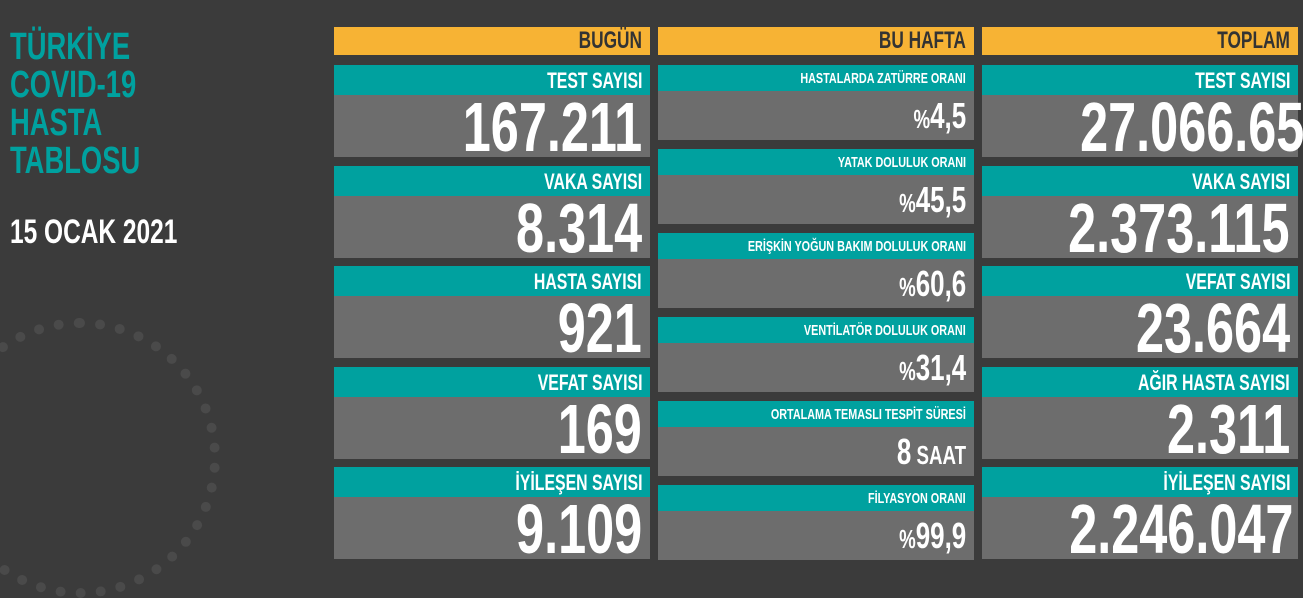 The image size is (1303, 598). What do you see at coordinates (1212, 328) in the screenshot?
I see `stat-value: 23.664` at bounding box center [1212, 328].